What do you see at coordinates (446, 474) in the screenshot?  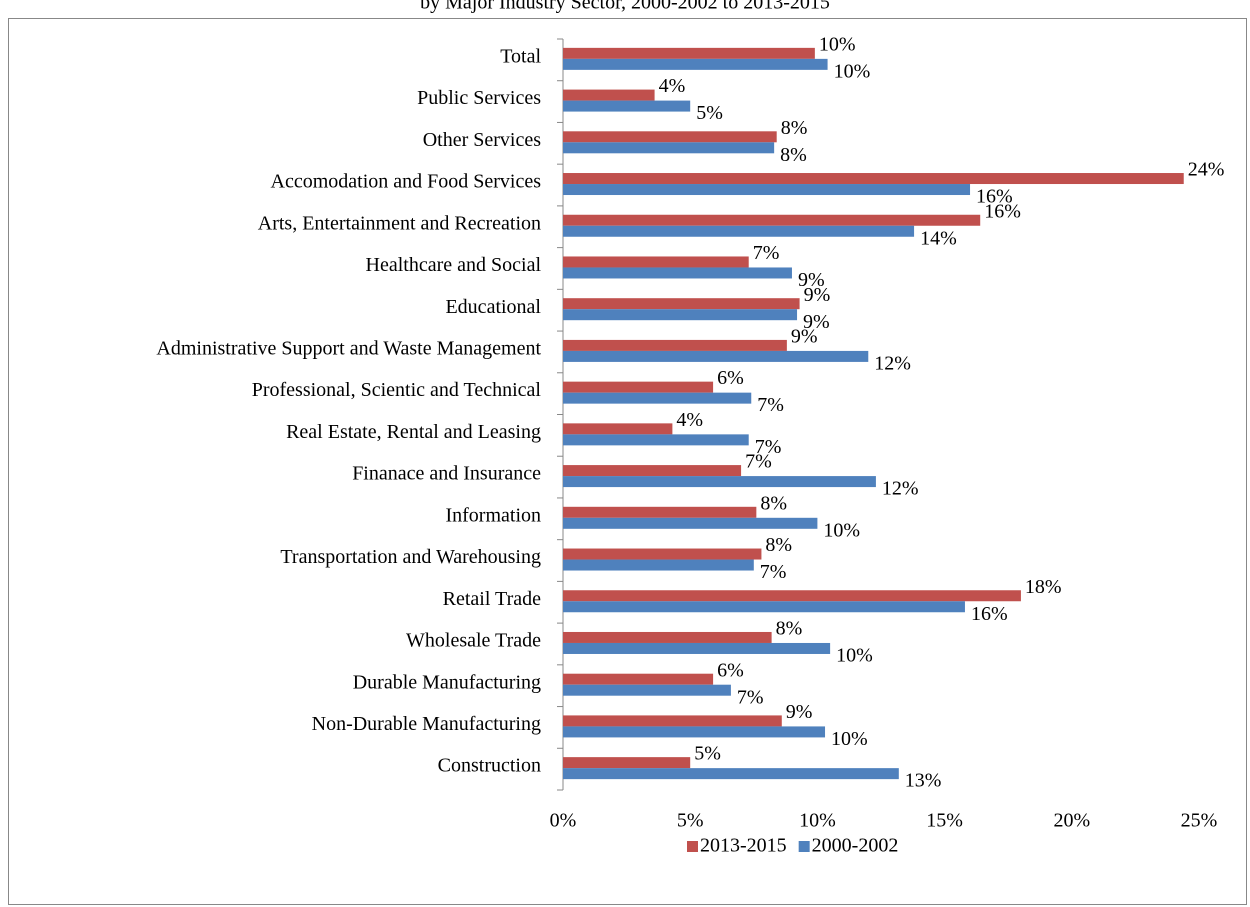 I see `y-tick-label: Finanace and Insurance` at bounding box center [446, 474].